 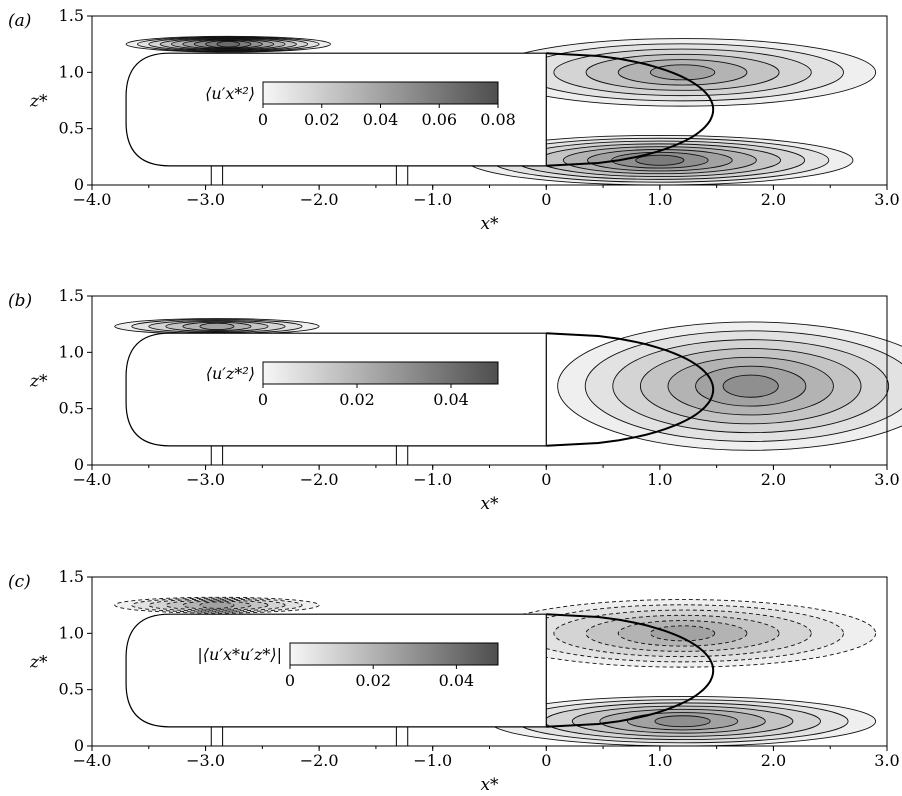 I want to click on colorbar-tick-label: 0.08, so click(x=498, y=119).